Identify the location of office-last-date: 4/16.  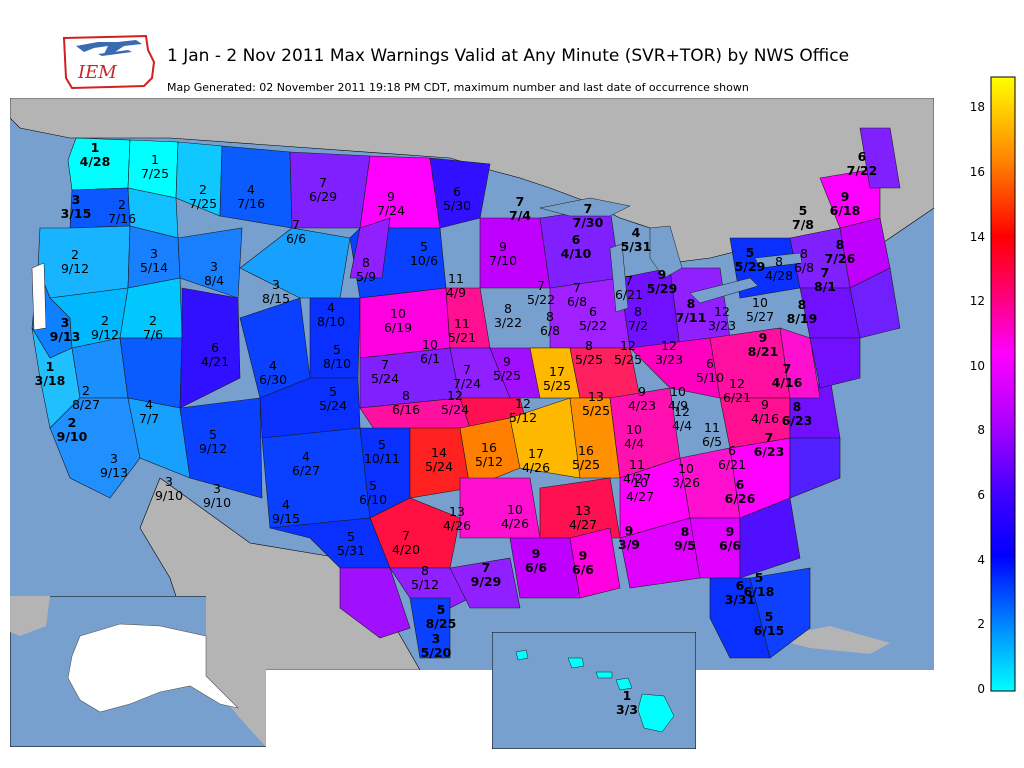
(787, 382).